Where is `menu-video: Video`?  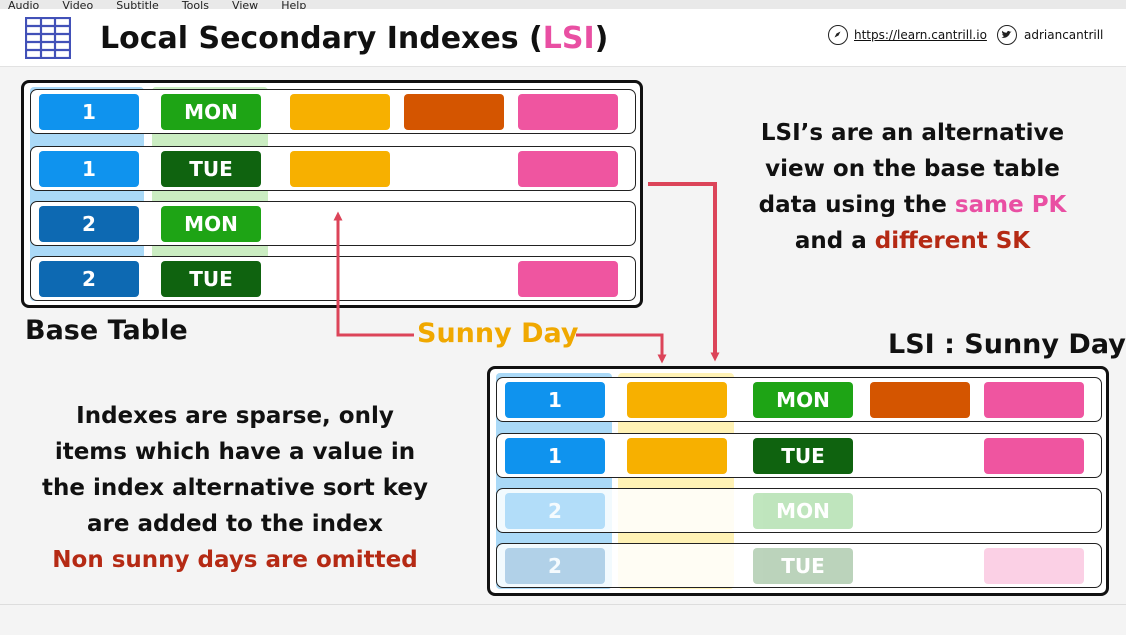
menu-video: Video is located at coordinates (78, 4).